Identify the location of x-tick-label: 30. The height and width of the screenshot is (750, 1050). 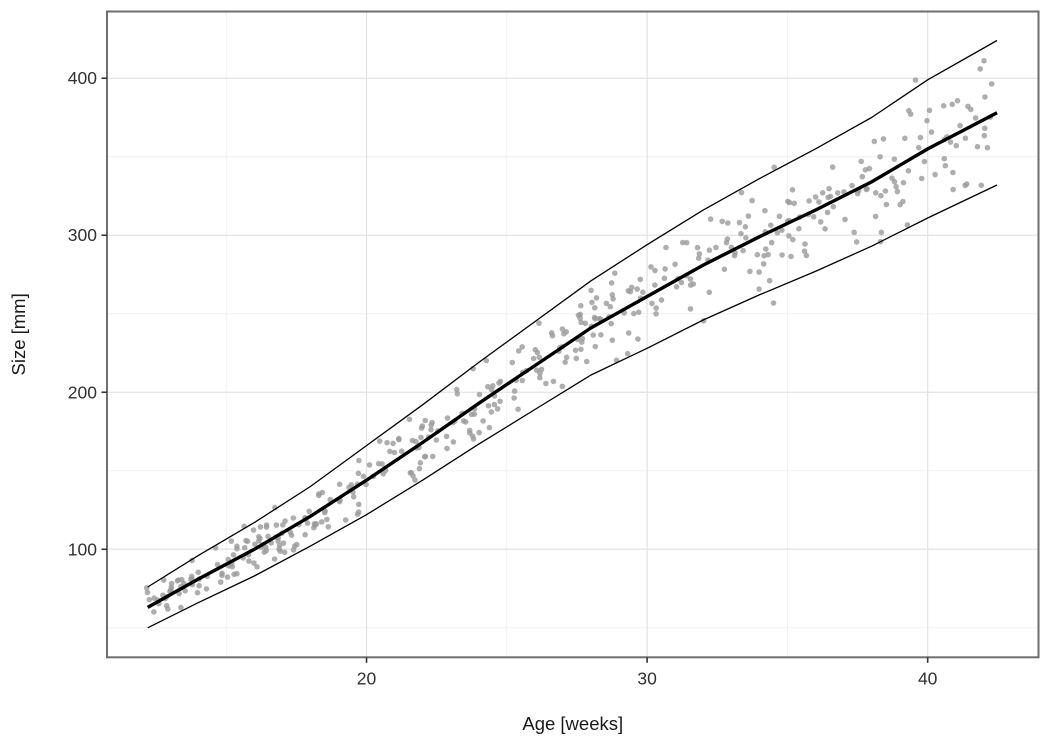
(647, 678).